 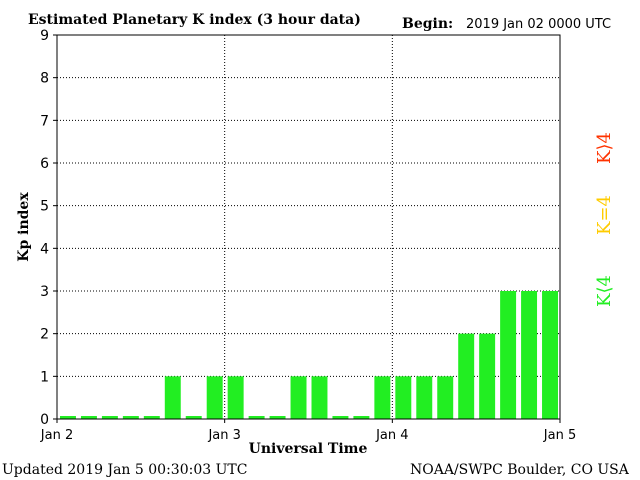 I want to click on x-tick-label: Jan 4, so click(x=391, y=435).